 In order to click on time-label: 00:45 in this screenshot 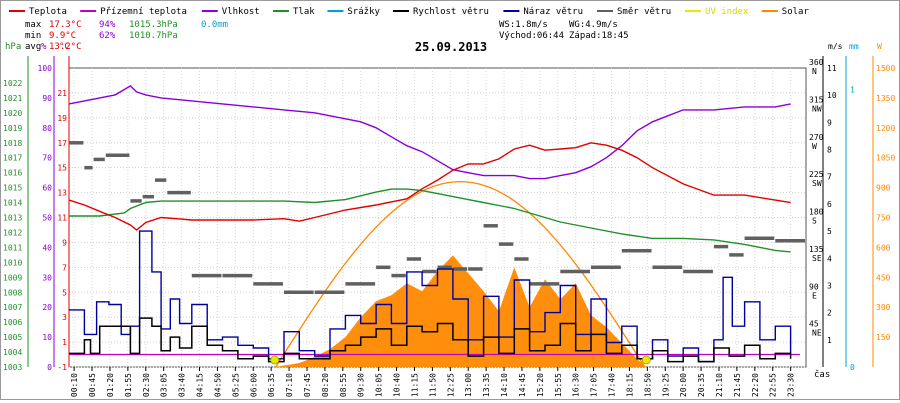, I will do `click(92, 385)`.